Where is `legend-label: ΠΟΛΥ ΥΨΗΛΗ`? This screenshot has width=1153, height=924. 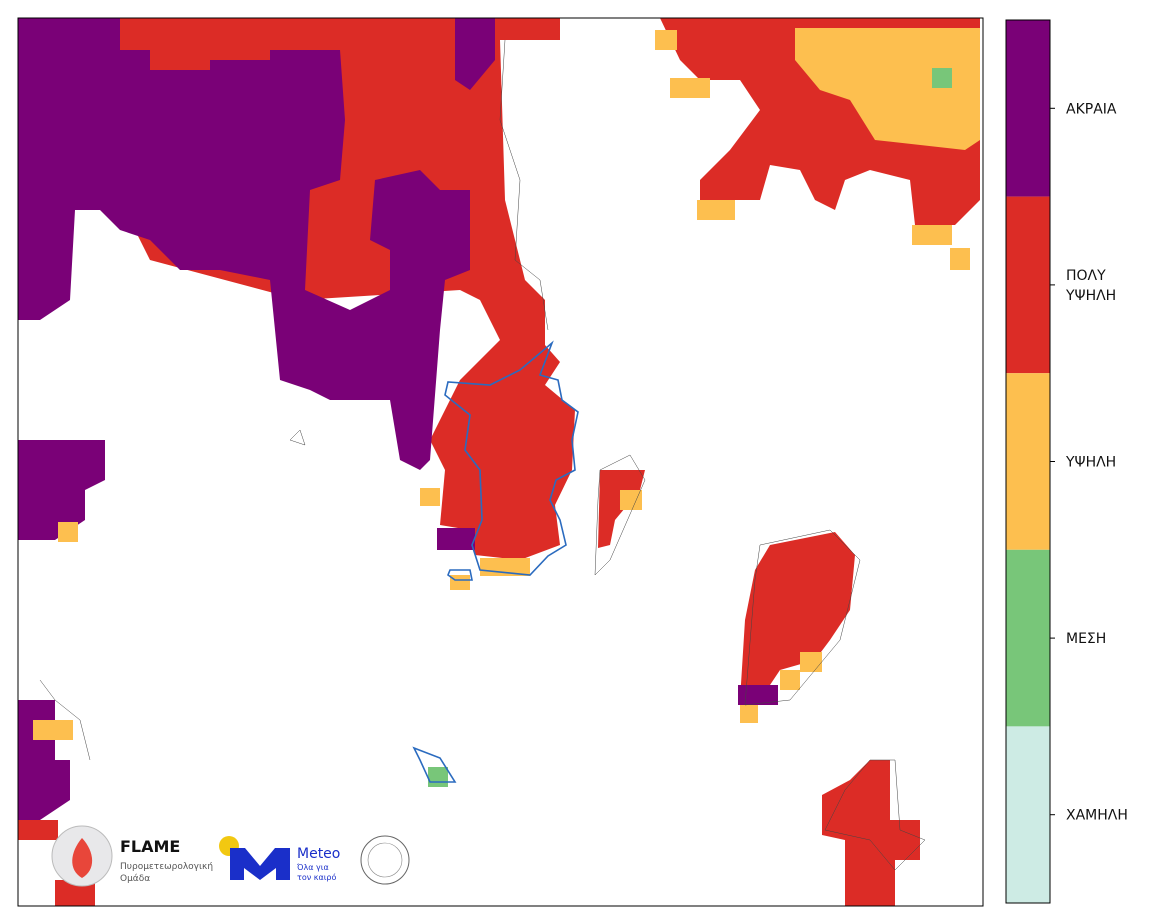 legend-label: ΠΟΛΥ ΥΨΗΛΗ is located at coordinates (1090, 286).